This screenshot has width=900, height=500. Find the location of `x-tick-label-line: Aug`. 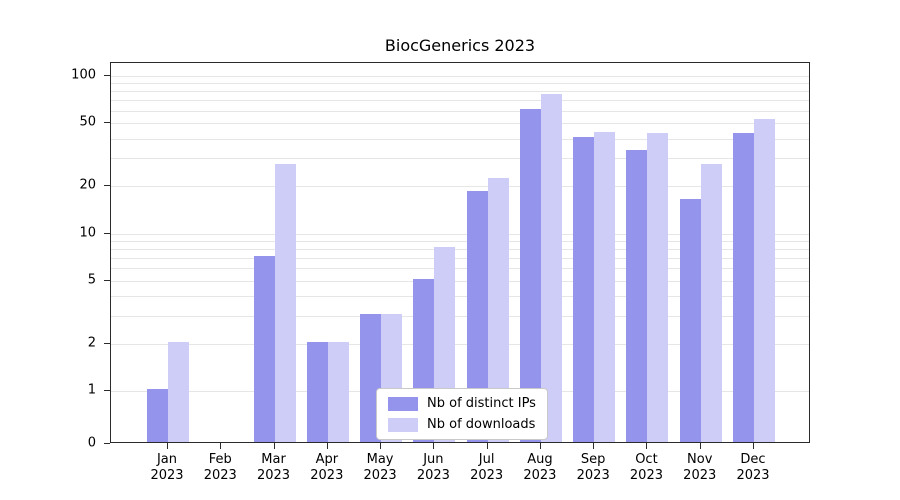

x-tick-label-line: Aug is located at coordinates (540, 459).